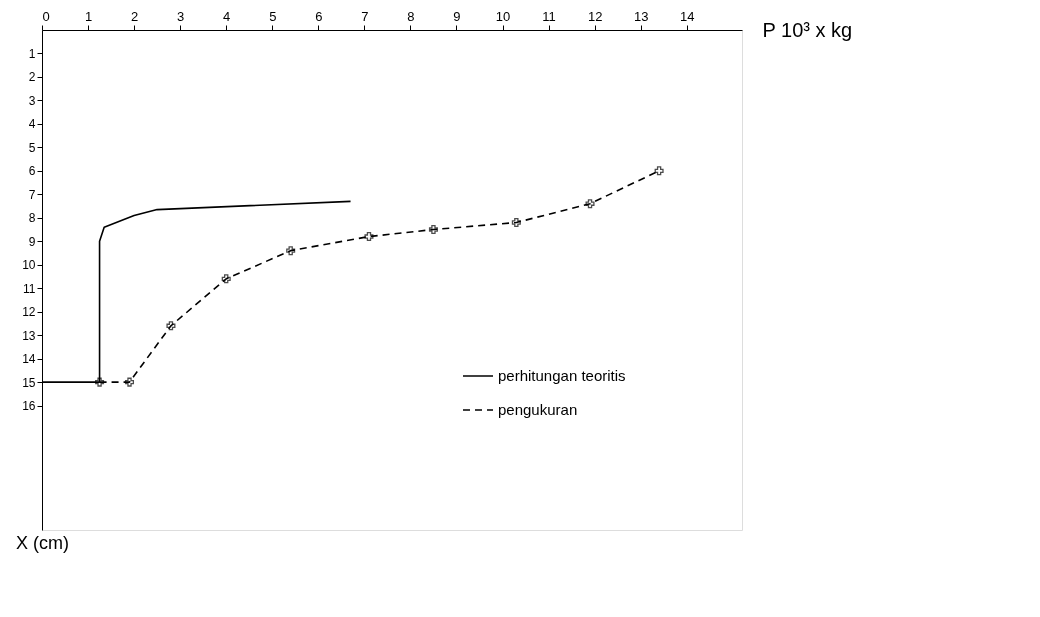 Image resolution: width=1040 pixels, height=617 pixels. What do you see at coordinates (319, 16) in the screenshot?
I see `x-tick-label: 6` at bounding box center [319, 16].